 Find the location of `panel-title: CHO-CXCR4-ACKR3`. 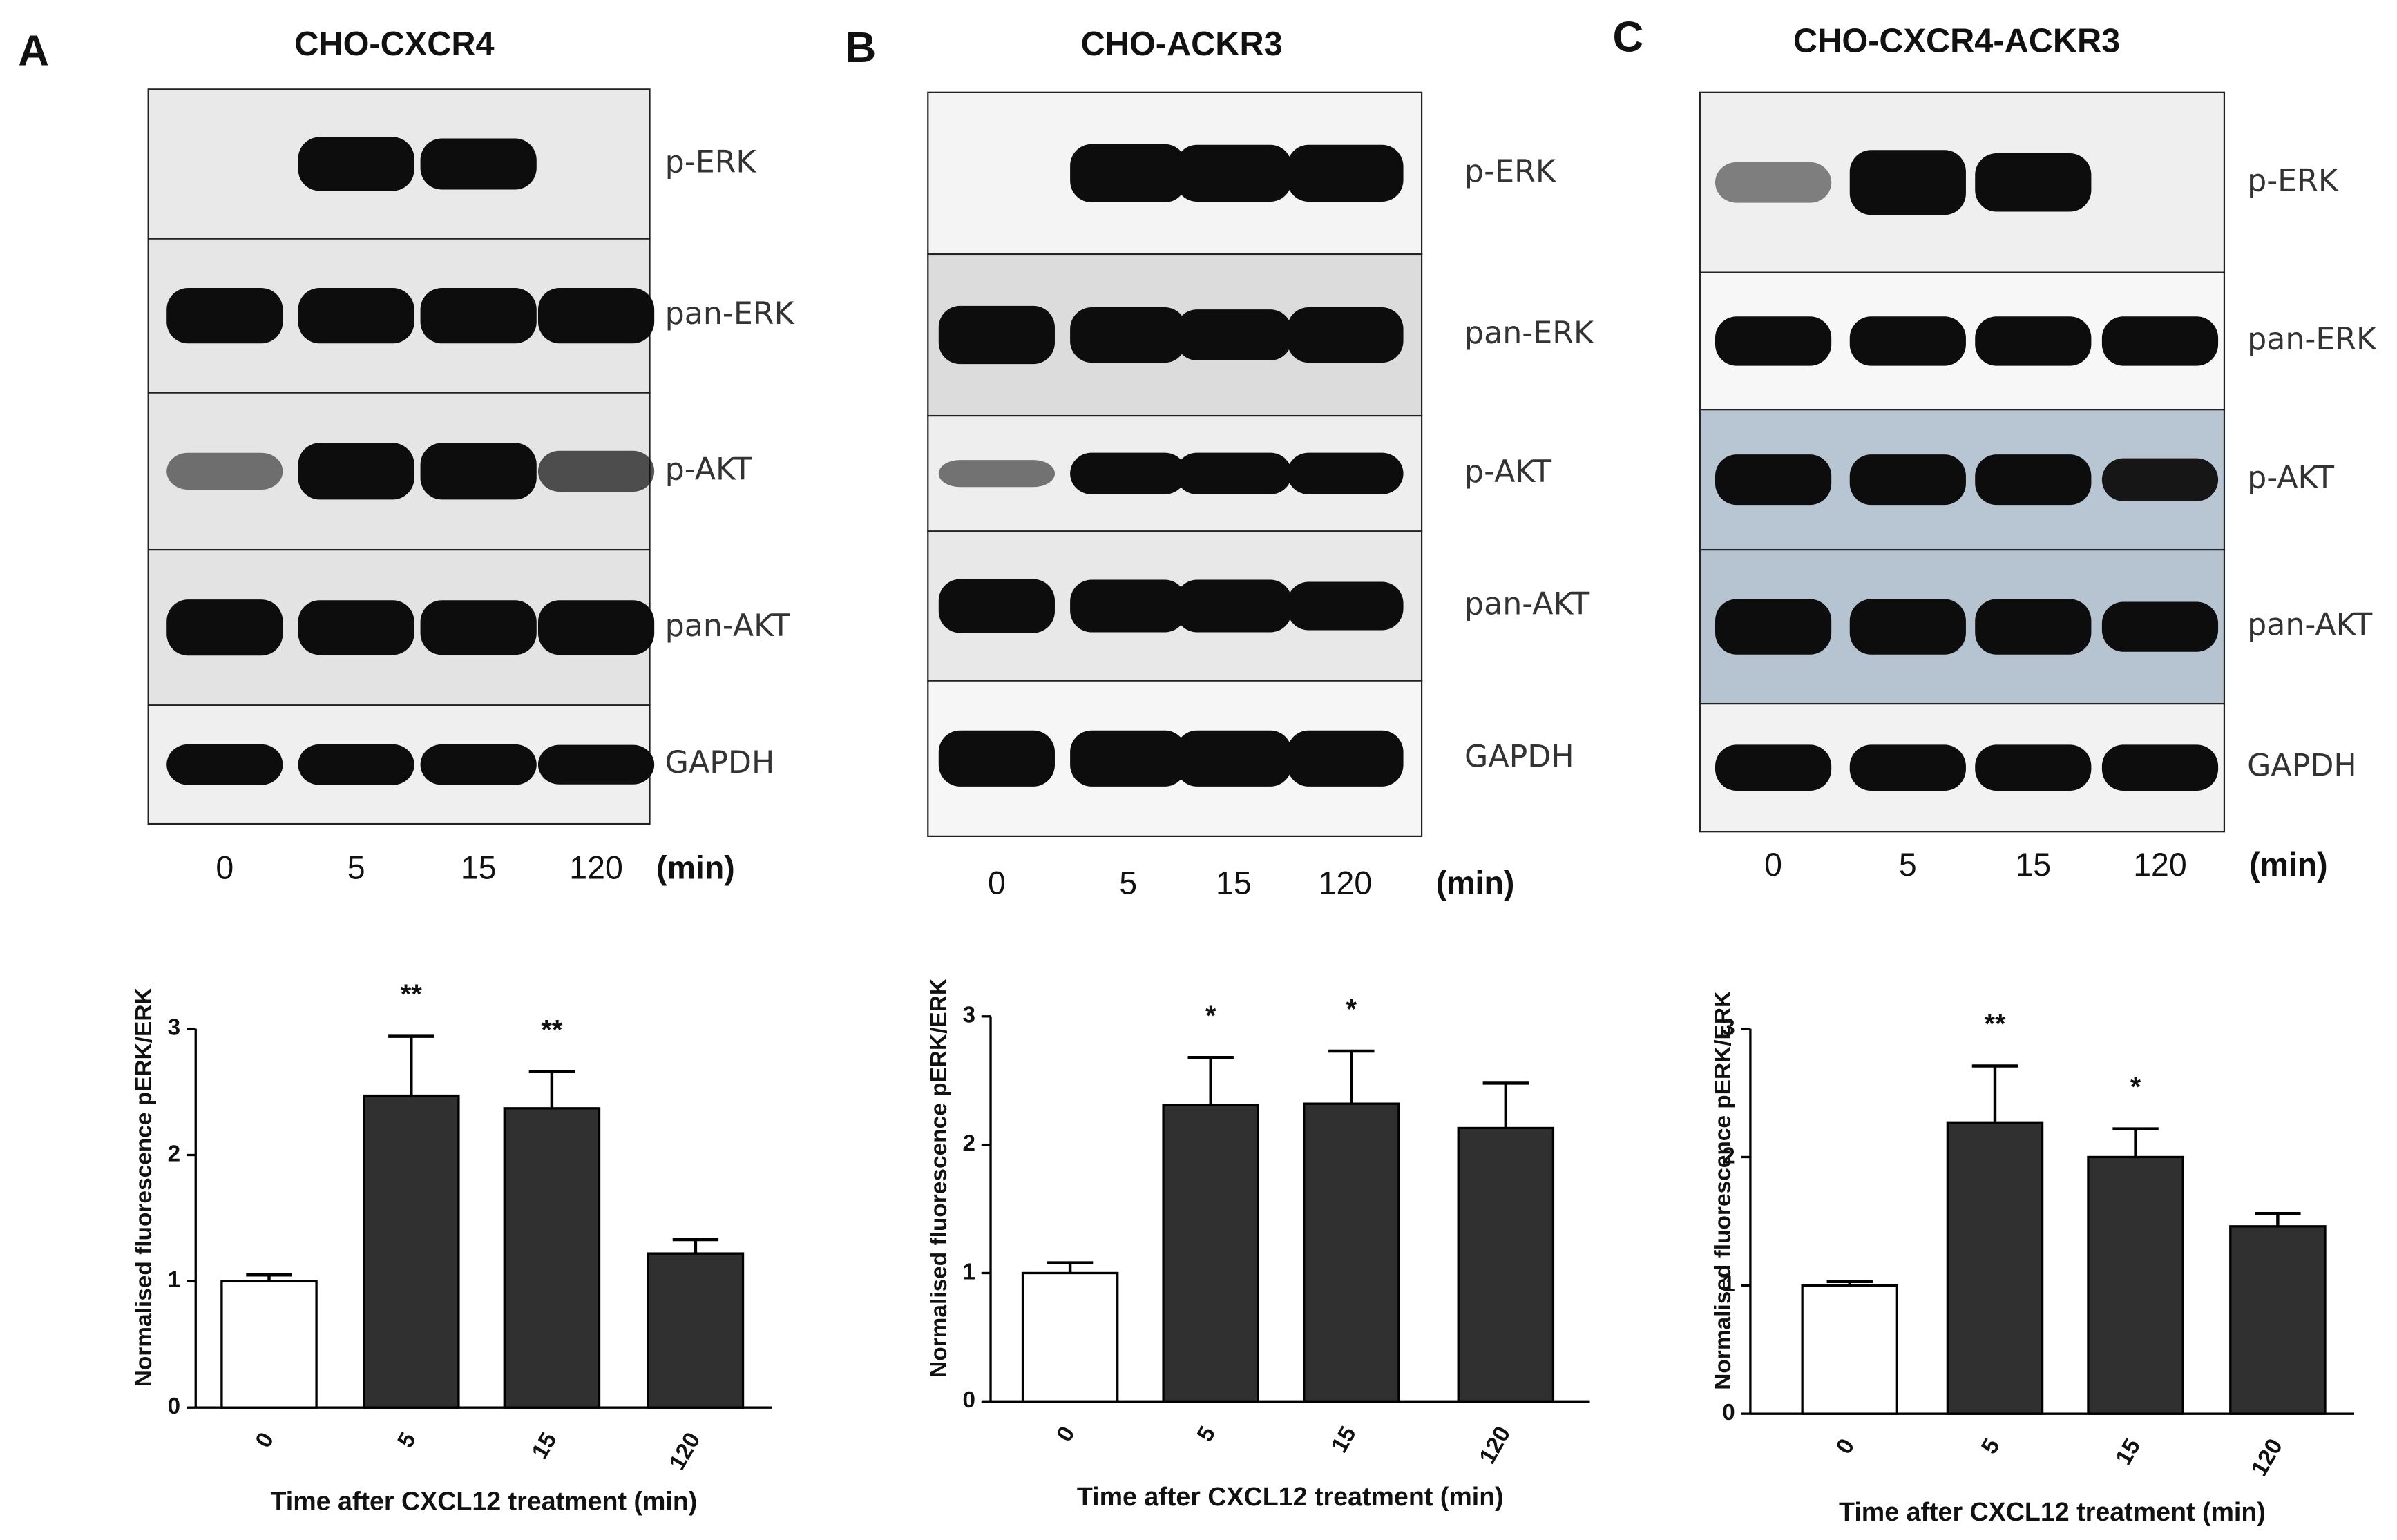

panel-title: CHO-CXCR4-ACKR3 is located at coordinates (1957, 40).